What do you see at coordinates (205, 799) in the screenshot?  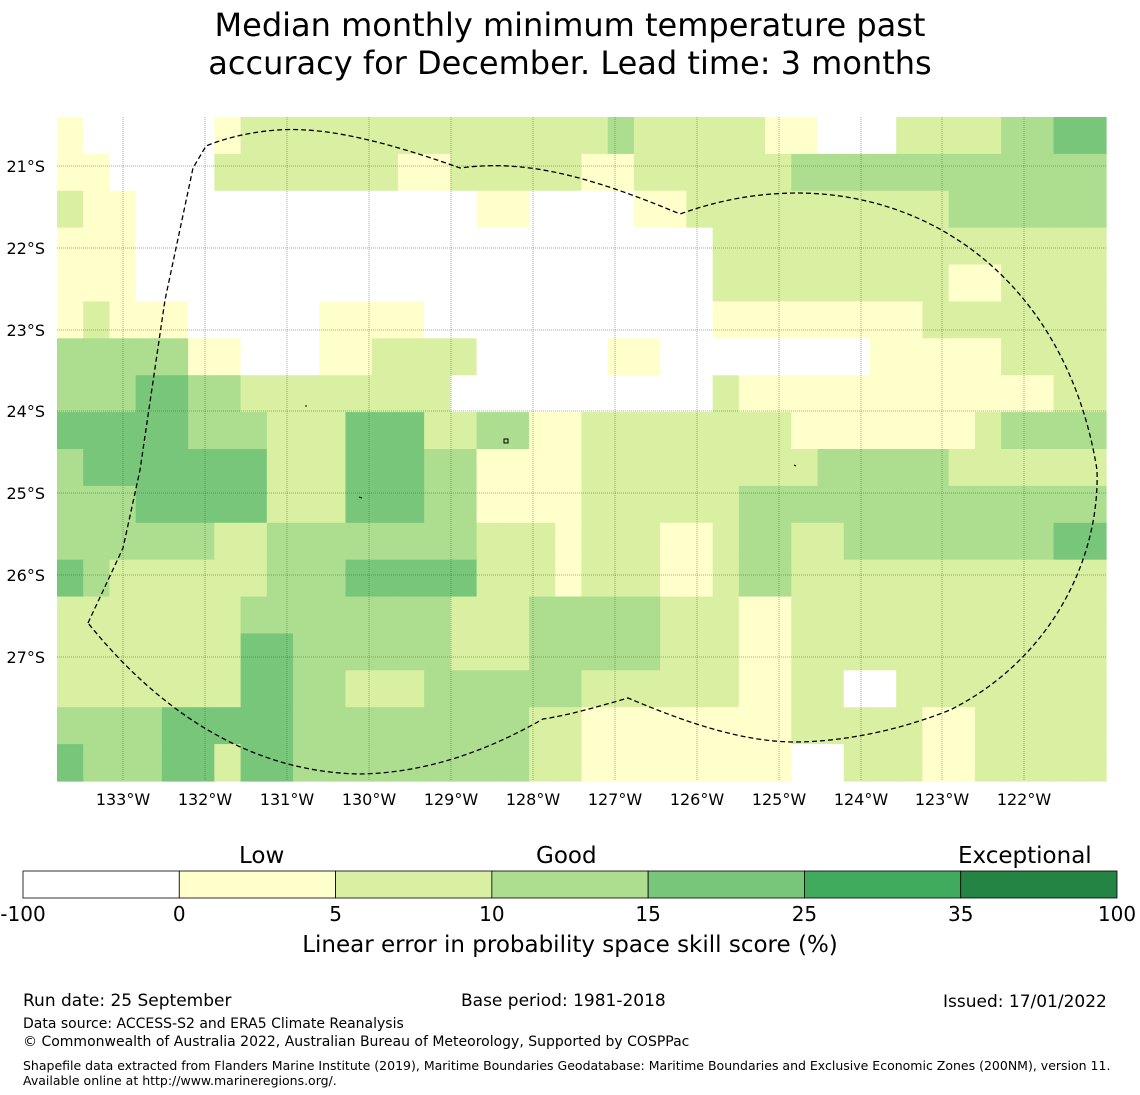 I see `longitude-label: 132°W` at bounding box center [205, 799].